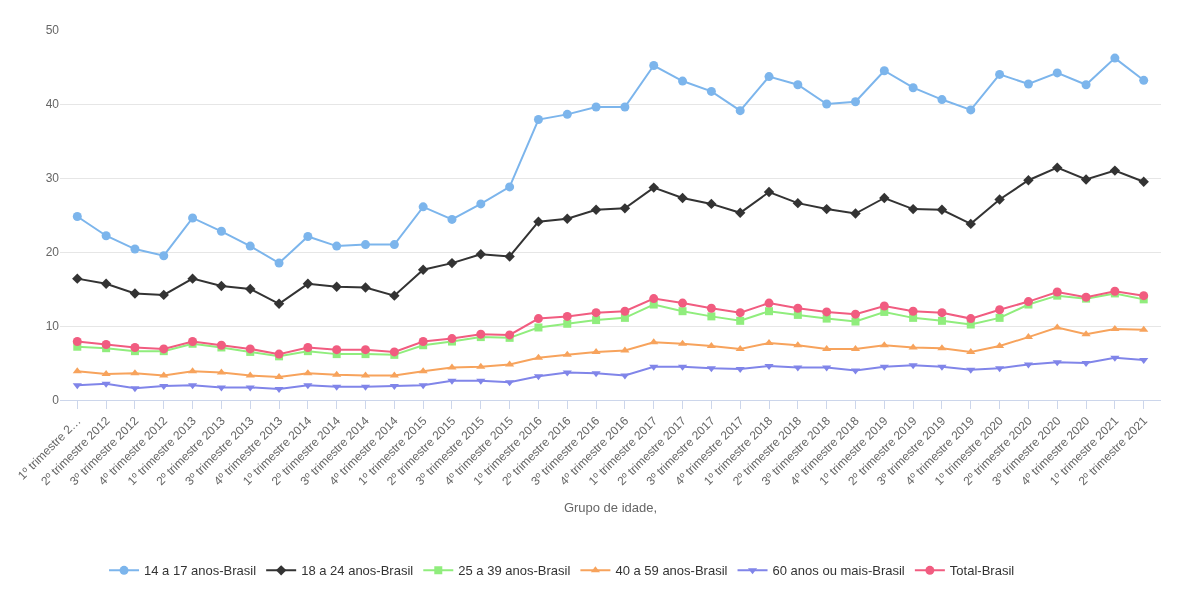  Describe the element at coordinates (982, 571) in the screenshot. I see `legend-label: Total-Brasil` at that location.